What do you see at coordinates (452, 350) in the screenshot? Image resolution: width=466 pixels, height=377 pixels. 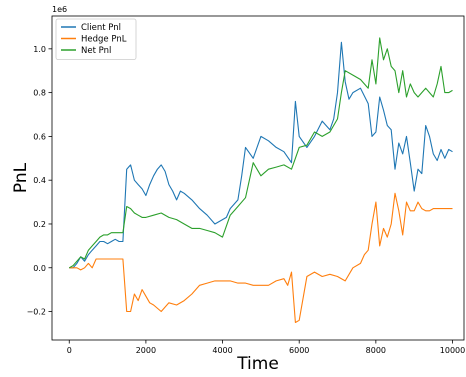 I see `x-tick-label: 10000` at bounding box center [452, 350].